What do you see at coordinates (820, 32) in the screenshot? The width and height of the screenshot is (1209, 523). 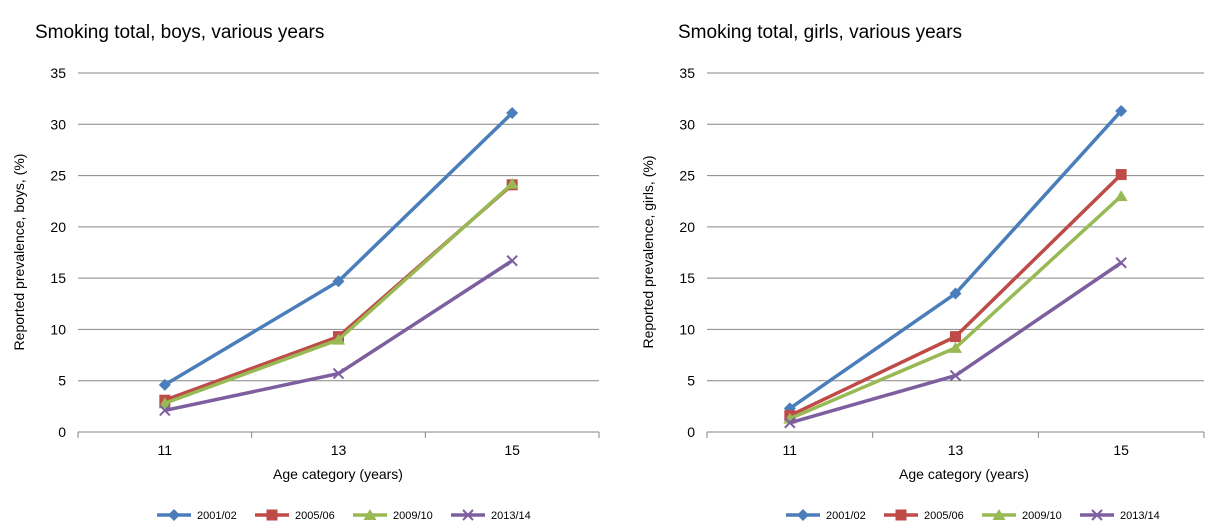 I see `chart-title: Smoking total, girls, various years` at bounding box center [820, 32].